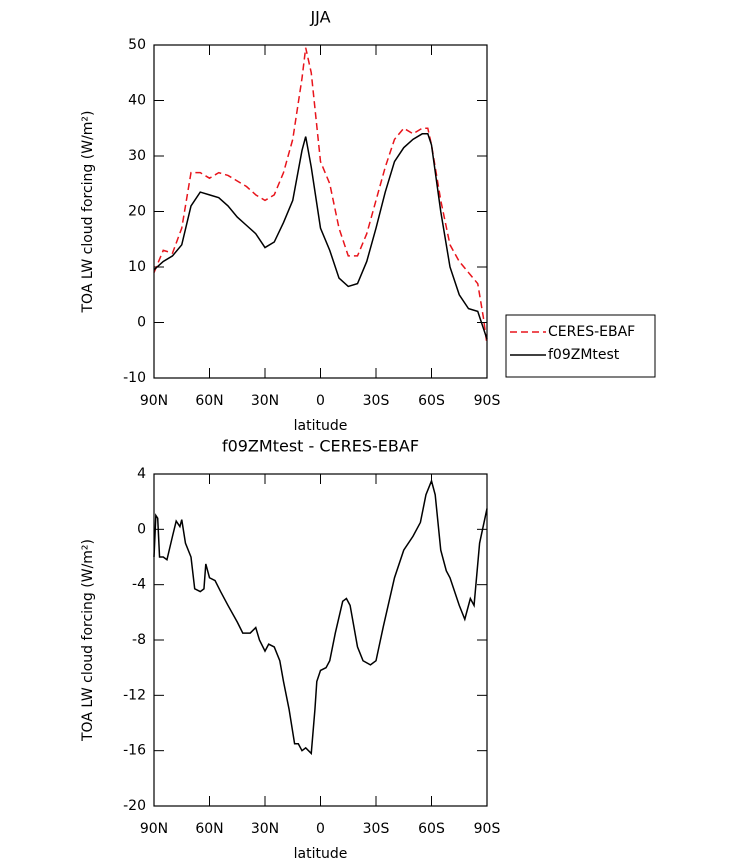  I want to click on chart-title: f09ZMtest - CERES-EBAF, so click(320, 446).